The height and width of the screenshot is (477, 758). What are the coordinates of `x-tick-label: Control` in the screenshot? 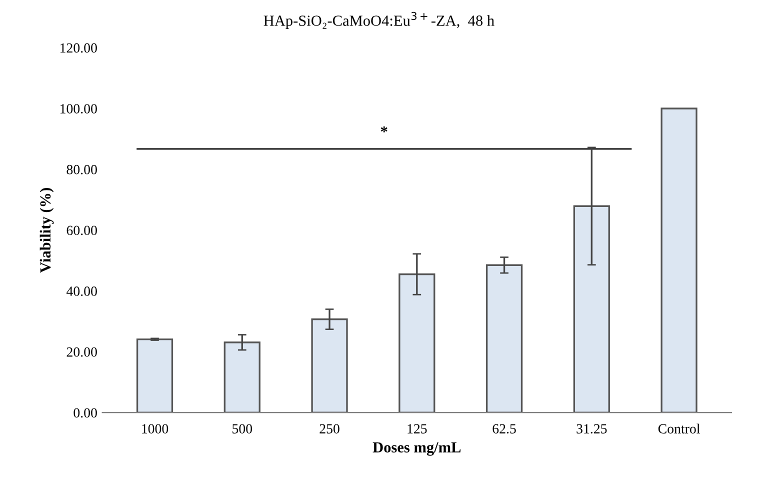 It's located at (679, 429).